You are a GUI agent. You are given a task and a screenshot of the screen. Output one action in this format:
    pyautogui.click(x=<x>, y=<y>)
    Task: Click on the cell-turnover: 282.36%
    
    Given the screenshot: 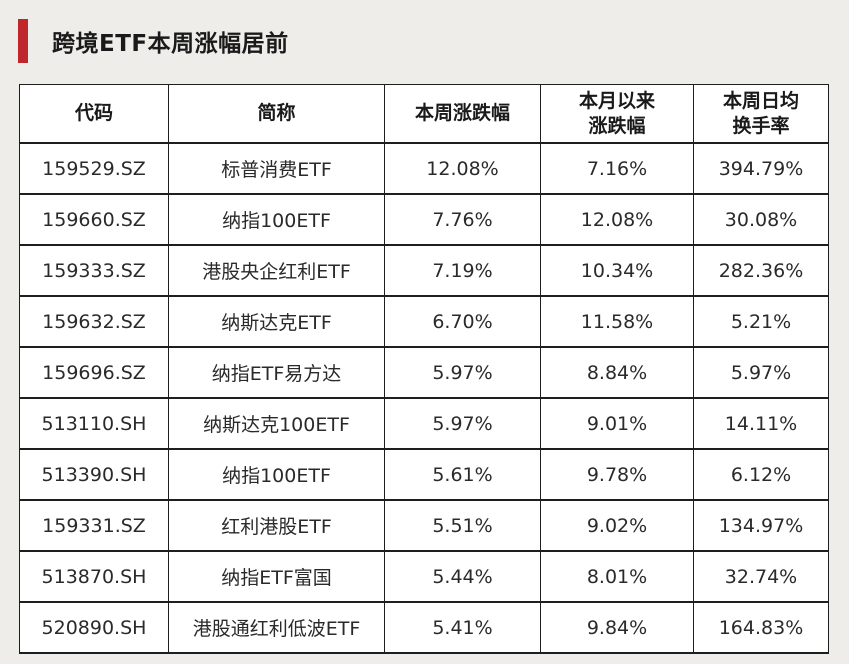 What is the action you would take?
    pyautogui.click(x=761, y=270)
    